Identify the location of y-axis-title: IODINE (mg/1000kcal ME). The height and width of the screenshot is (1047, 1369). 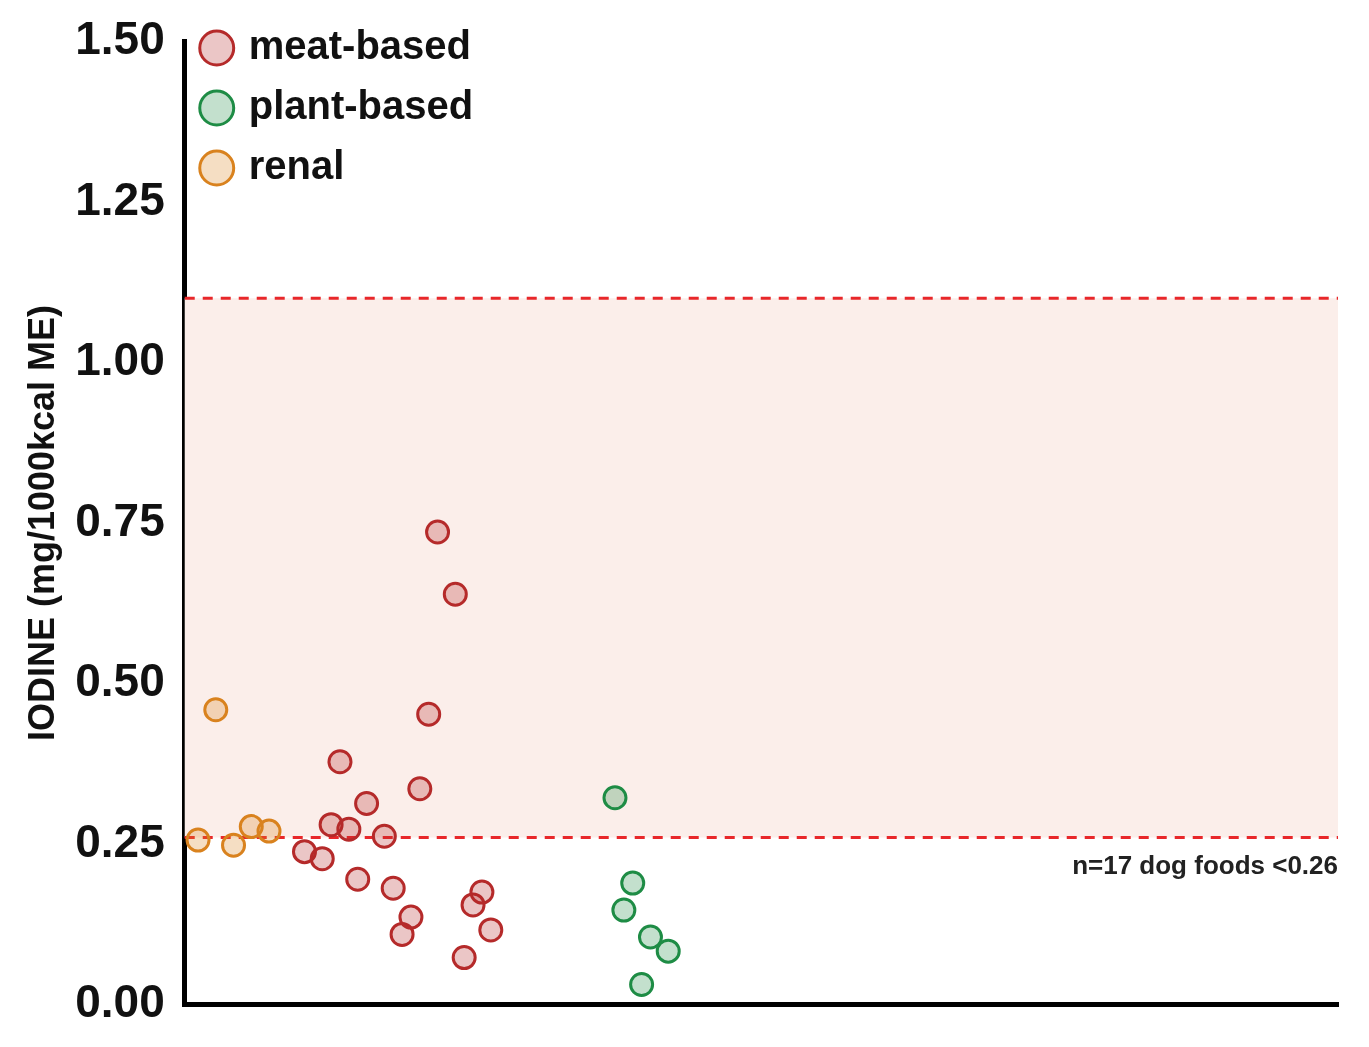
(41, 523).